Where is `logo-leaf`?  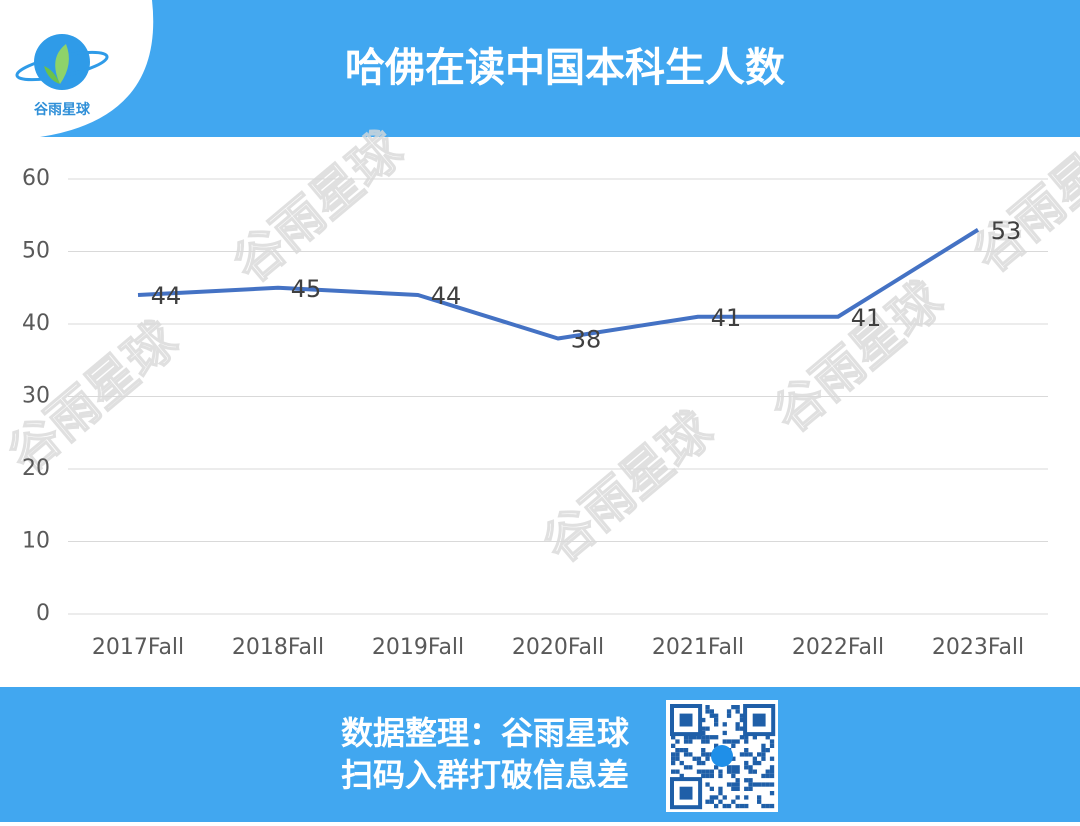
logo-leaf is located at coordinates (62, 64).